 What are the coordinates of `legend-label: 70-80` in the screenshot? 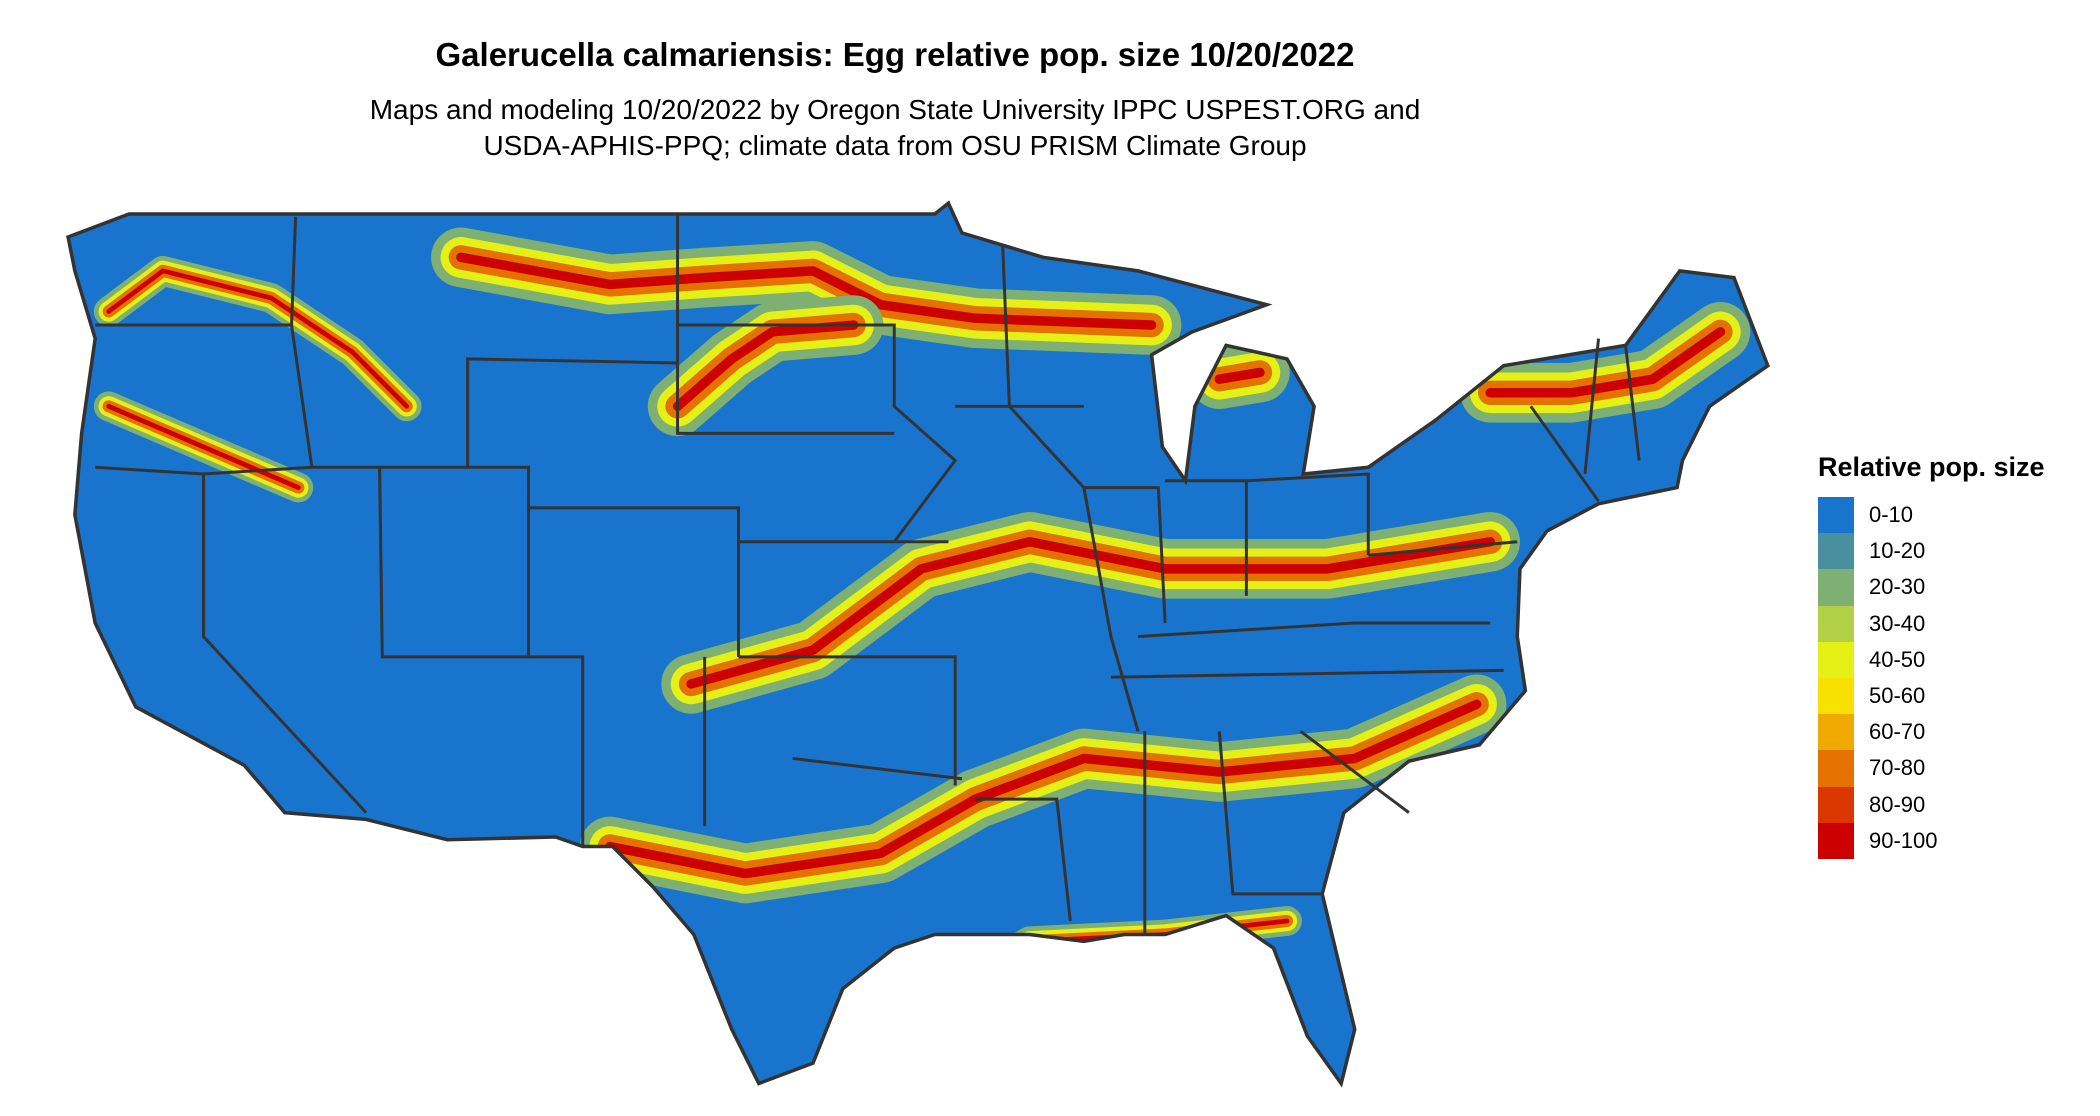 It's located at (1897, 768).